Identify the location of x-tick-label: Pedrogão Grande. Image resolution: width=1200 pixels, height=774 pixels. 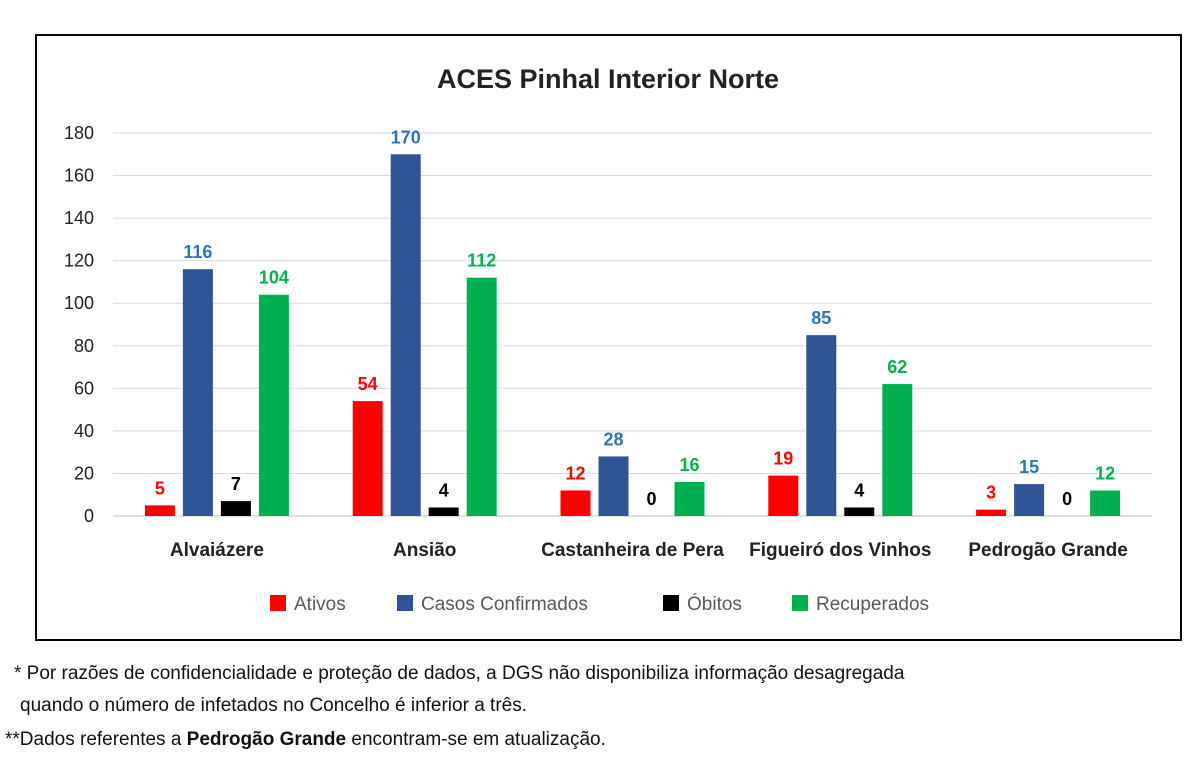
(1047, 550).